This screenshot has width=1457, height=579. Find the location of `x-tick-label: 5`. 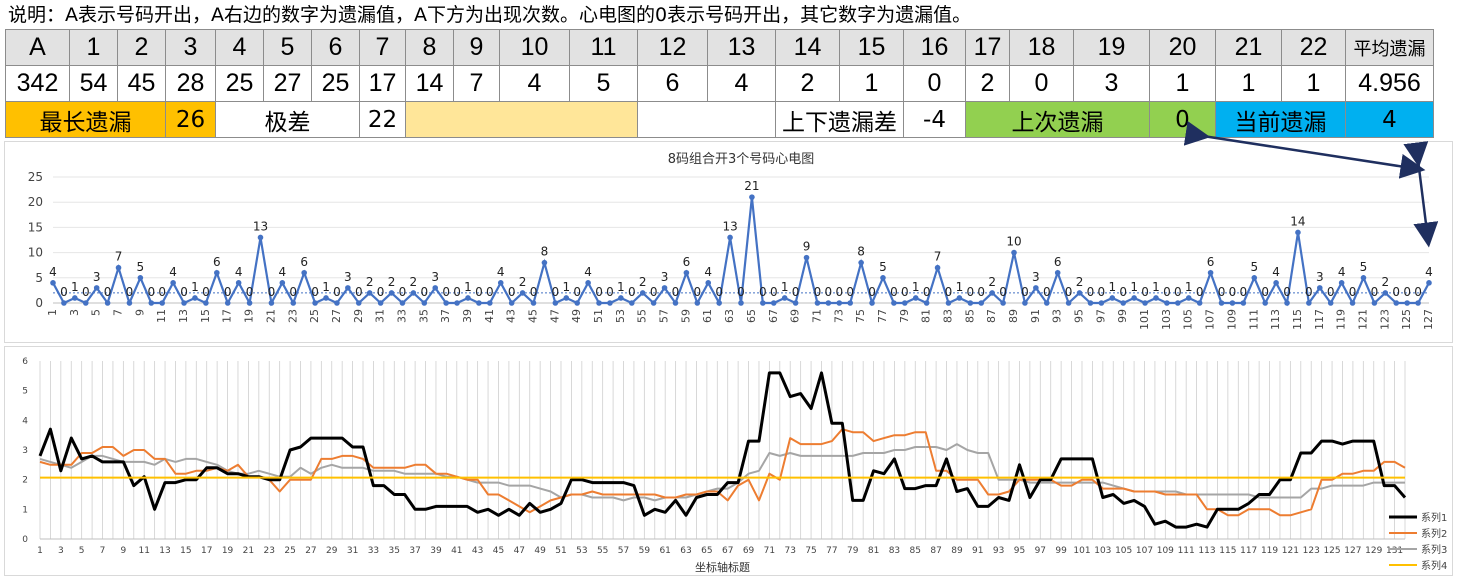

x-tick-label: 5 is located at coordinates (96, 312).